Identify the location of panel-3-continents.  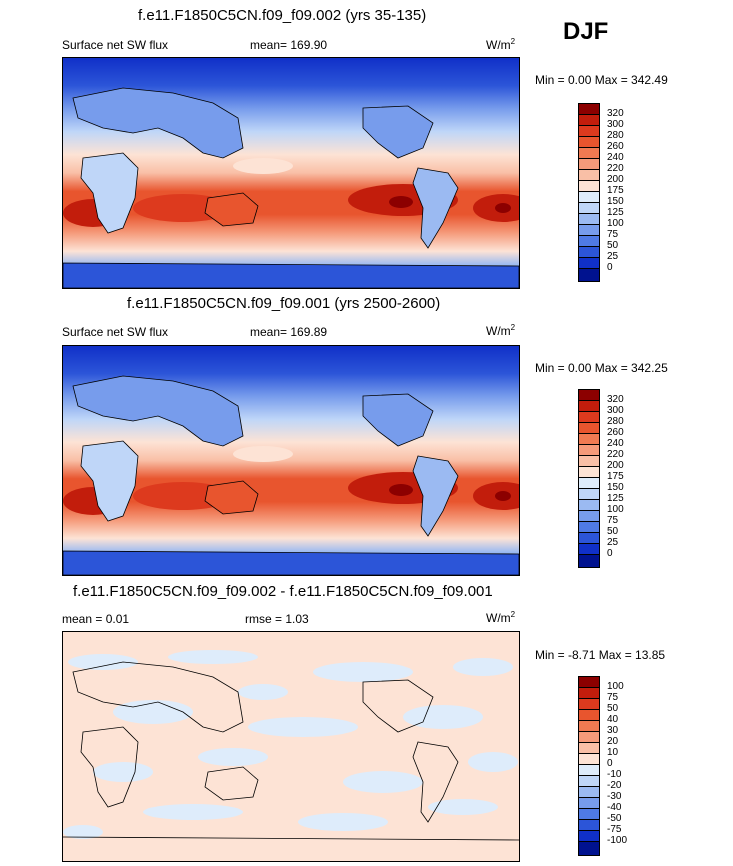
(291, 751).